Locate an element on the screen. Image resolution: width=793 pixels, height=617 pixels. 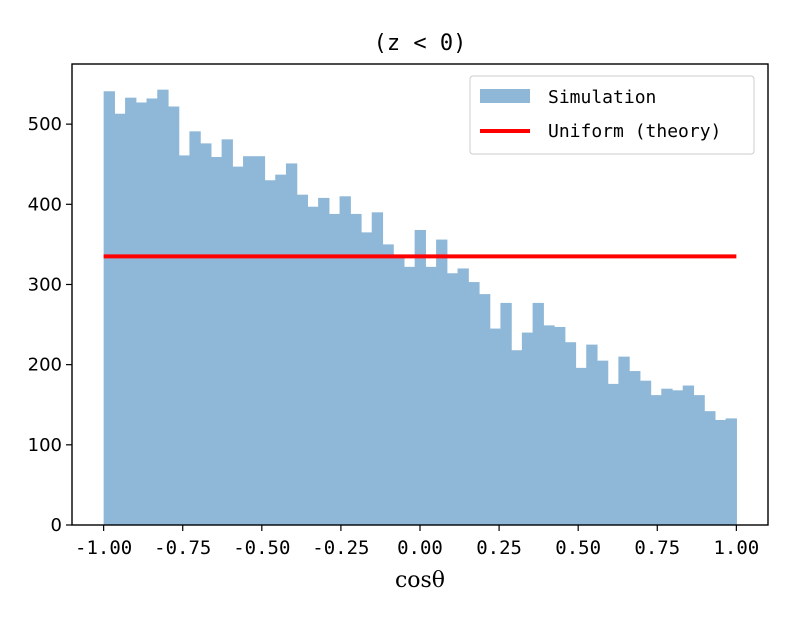
x-tick-label: -0.75 is located at coordinates (182, 548).